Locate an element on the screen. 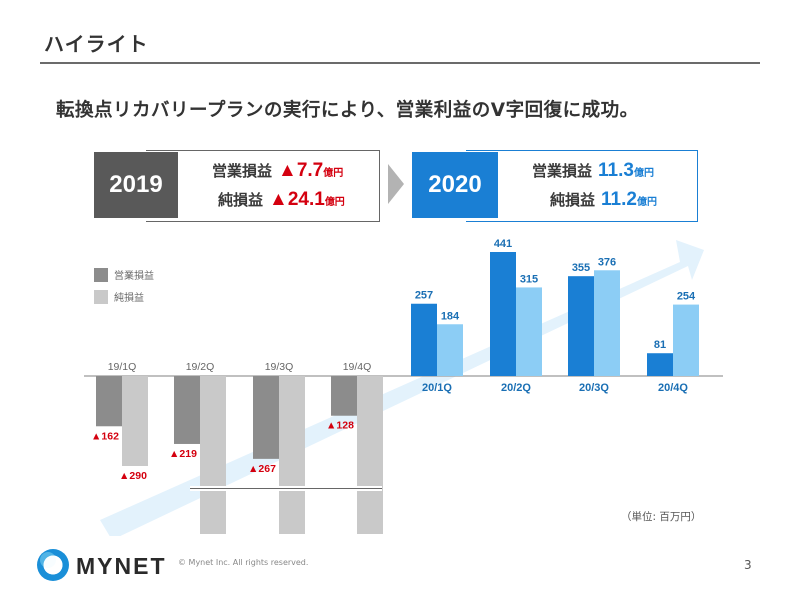 The height and width of the screenshot is (599, 800). tick-20/2Q: 20/2Q is located at coordinates (516, 388).